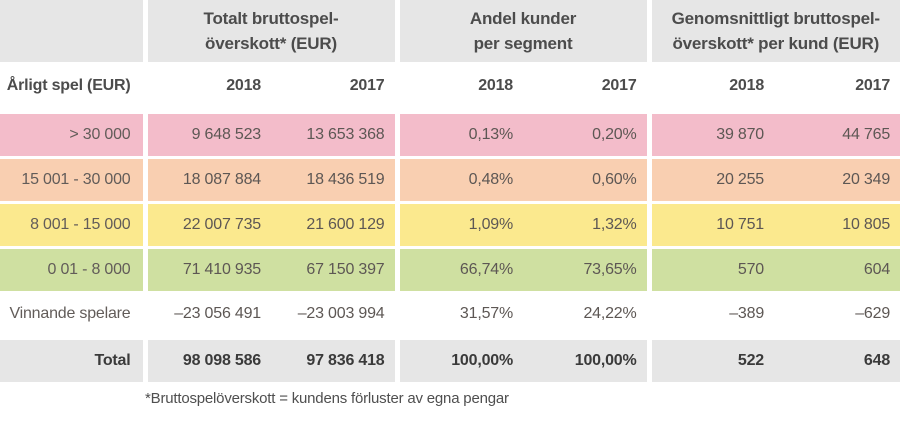 This screenshot has height=439, width=900. What do you see at coordinates (837, 268) in the screenshot?
I see `value-cell: 604` at bounding box center [837, 268].